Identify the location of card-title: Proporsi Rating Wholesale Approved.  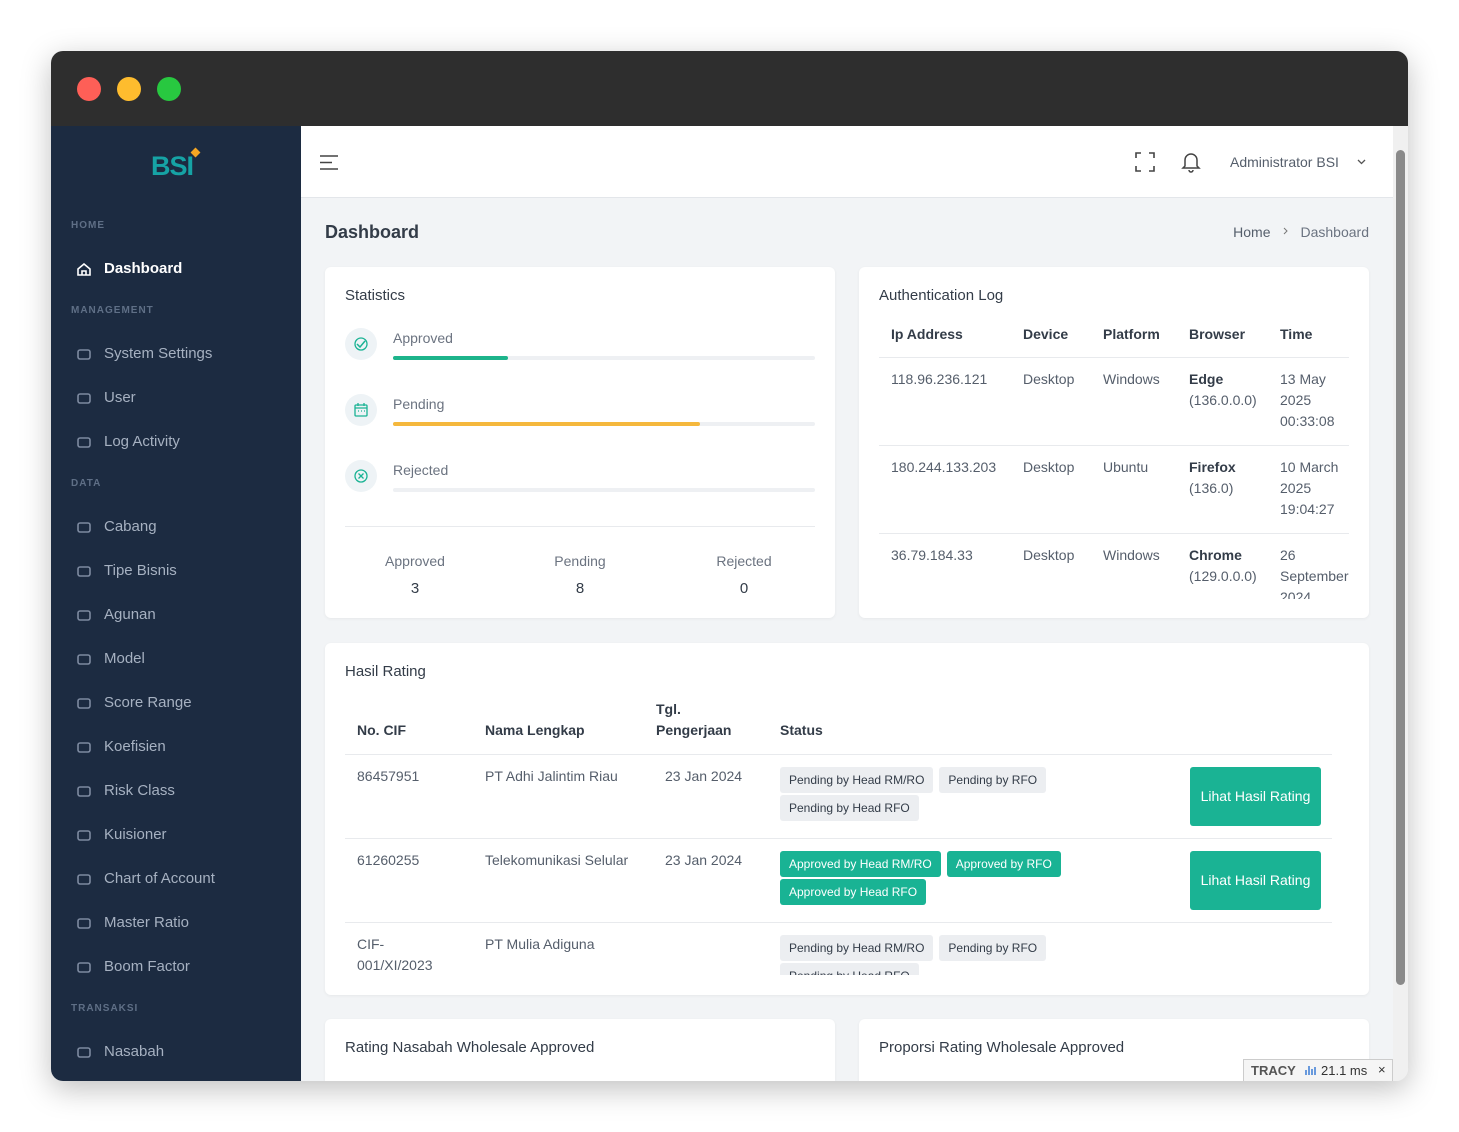
(1002, 1047).